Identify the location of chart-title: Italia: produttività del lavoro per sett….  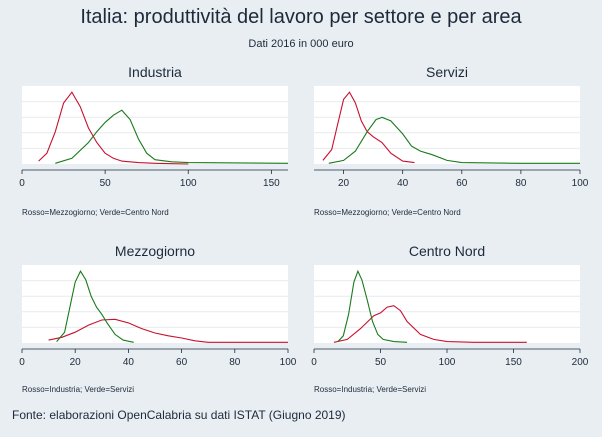
(301, 17).